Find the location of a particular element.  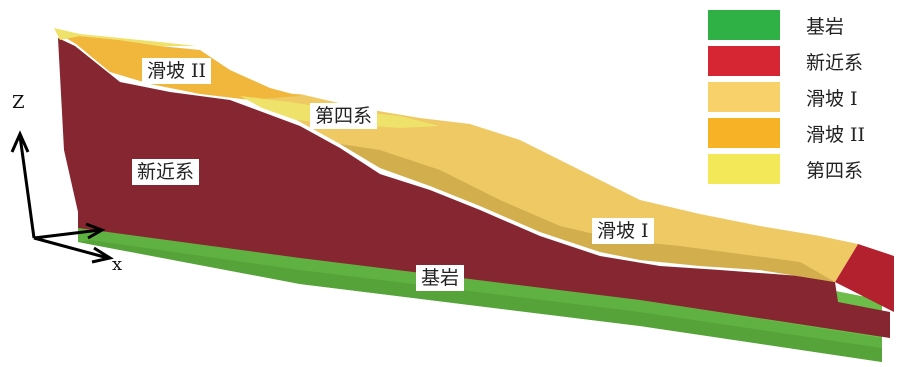

legend-swatch-landslide2 is located at coordinates (744, 133).